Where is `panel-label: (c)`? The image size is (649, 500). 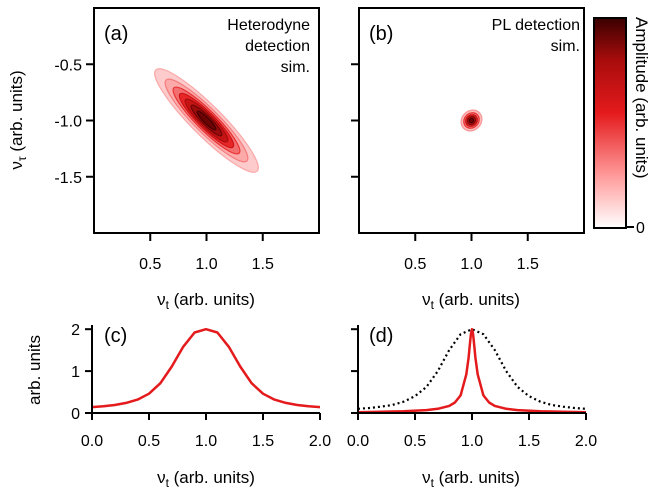
panel-label: (c) is located at coordinates (115, 336).